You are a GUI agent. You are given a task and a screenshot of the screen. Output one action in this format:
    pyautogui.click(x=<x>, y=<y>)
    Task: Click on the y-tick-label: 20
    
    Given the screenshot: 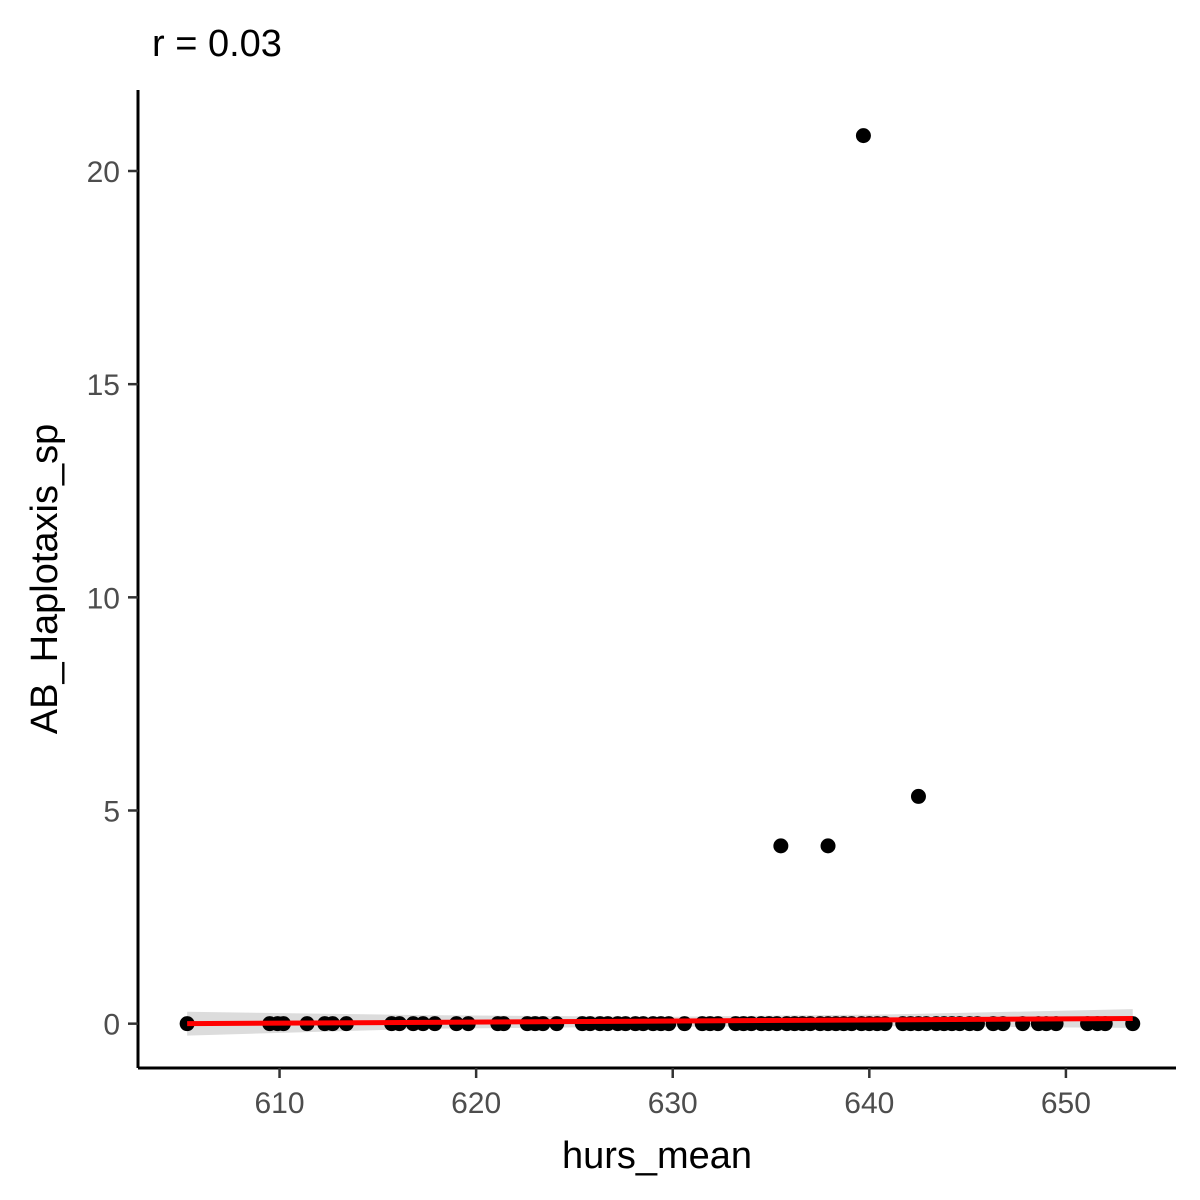 What is the action you would take?
    pyautogui.click(x=103, y=172)
    